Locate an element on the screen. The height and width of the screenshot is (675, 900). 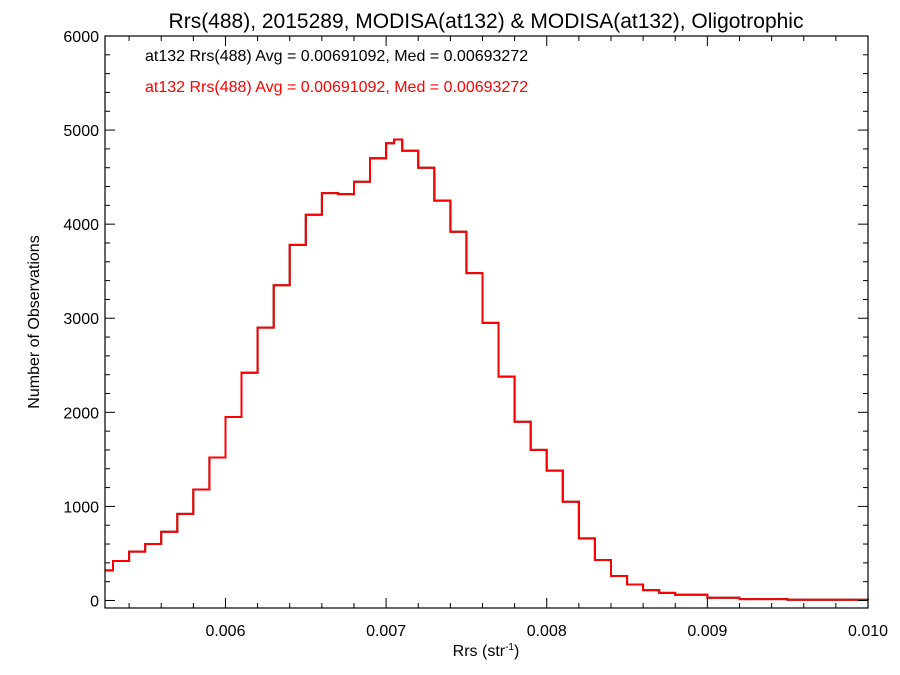
y-axis-label: Number of Observations is located at coordinates (34, 321).